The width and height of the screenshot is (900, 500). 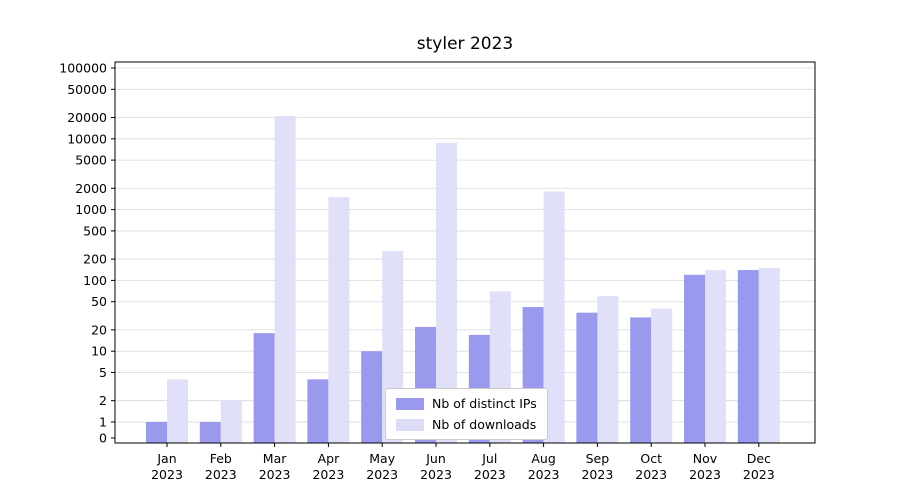 I want to click on x-tick-label: Mar, so click(x=275, y=458).